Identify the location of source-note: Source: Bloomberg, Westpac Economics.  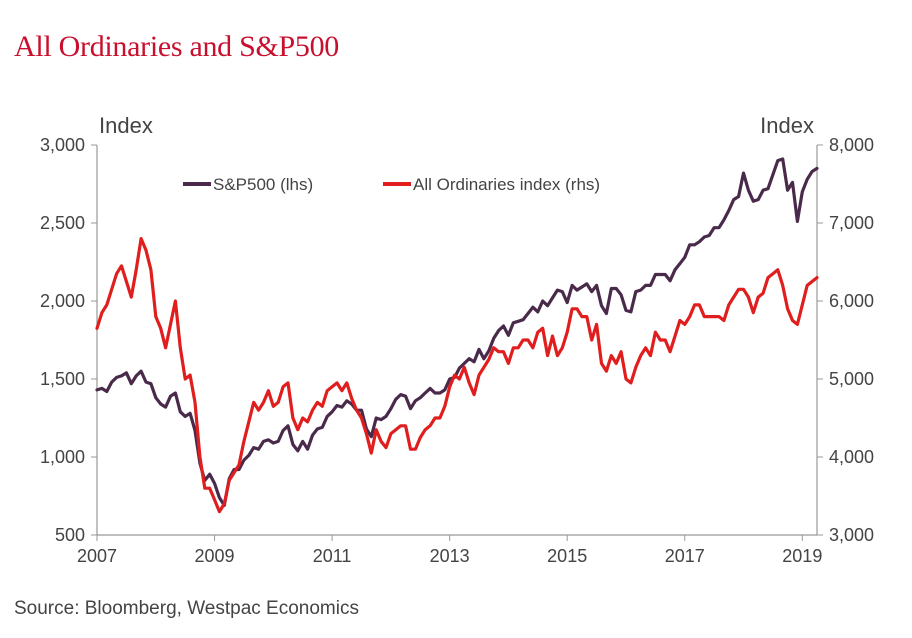
(186, 608).